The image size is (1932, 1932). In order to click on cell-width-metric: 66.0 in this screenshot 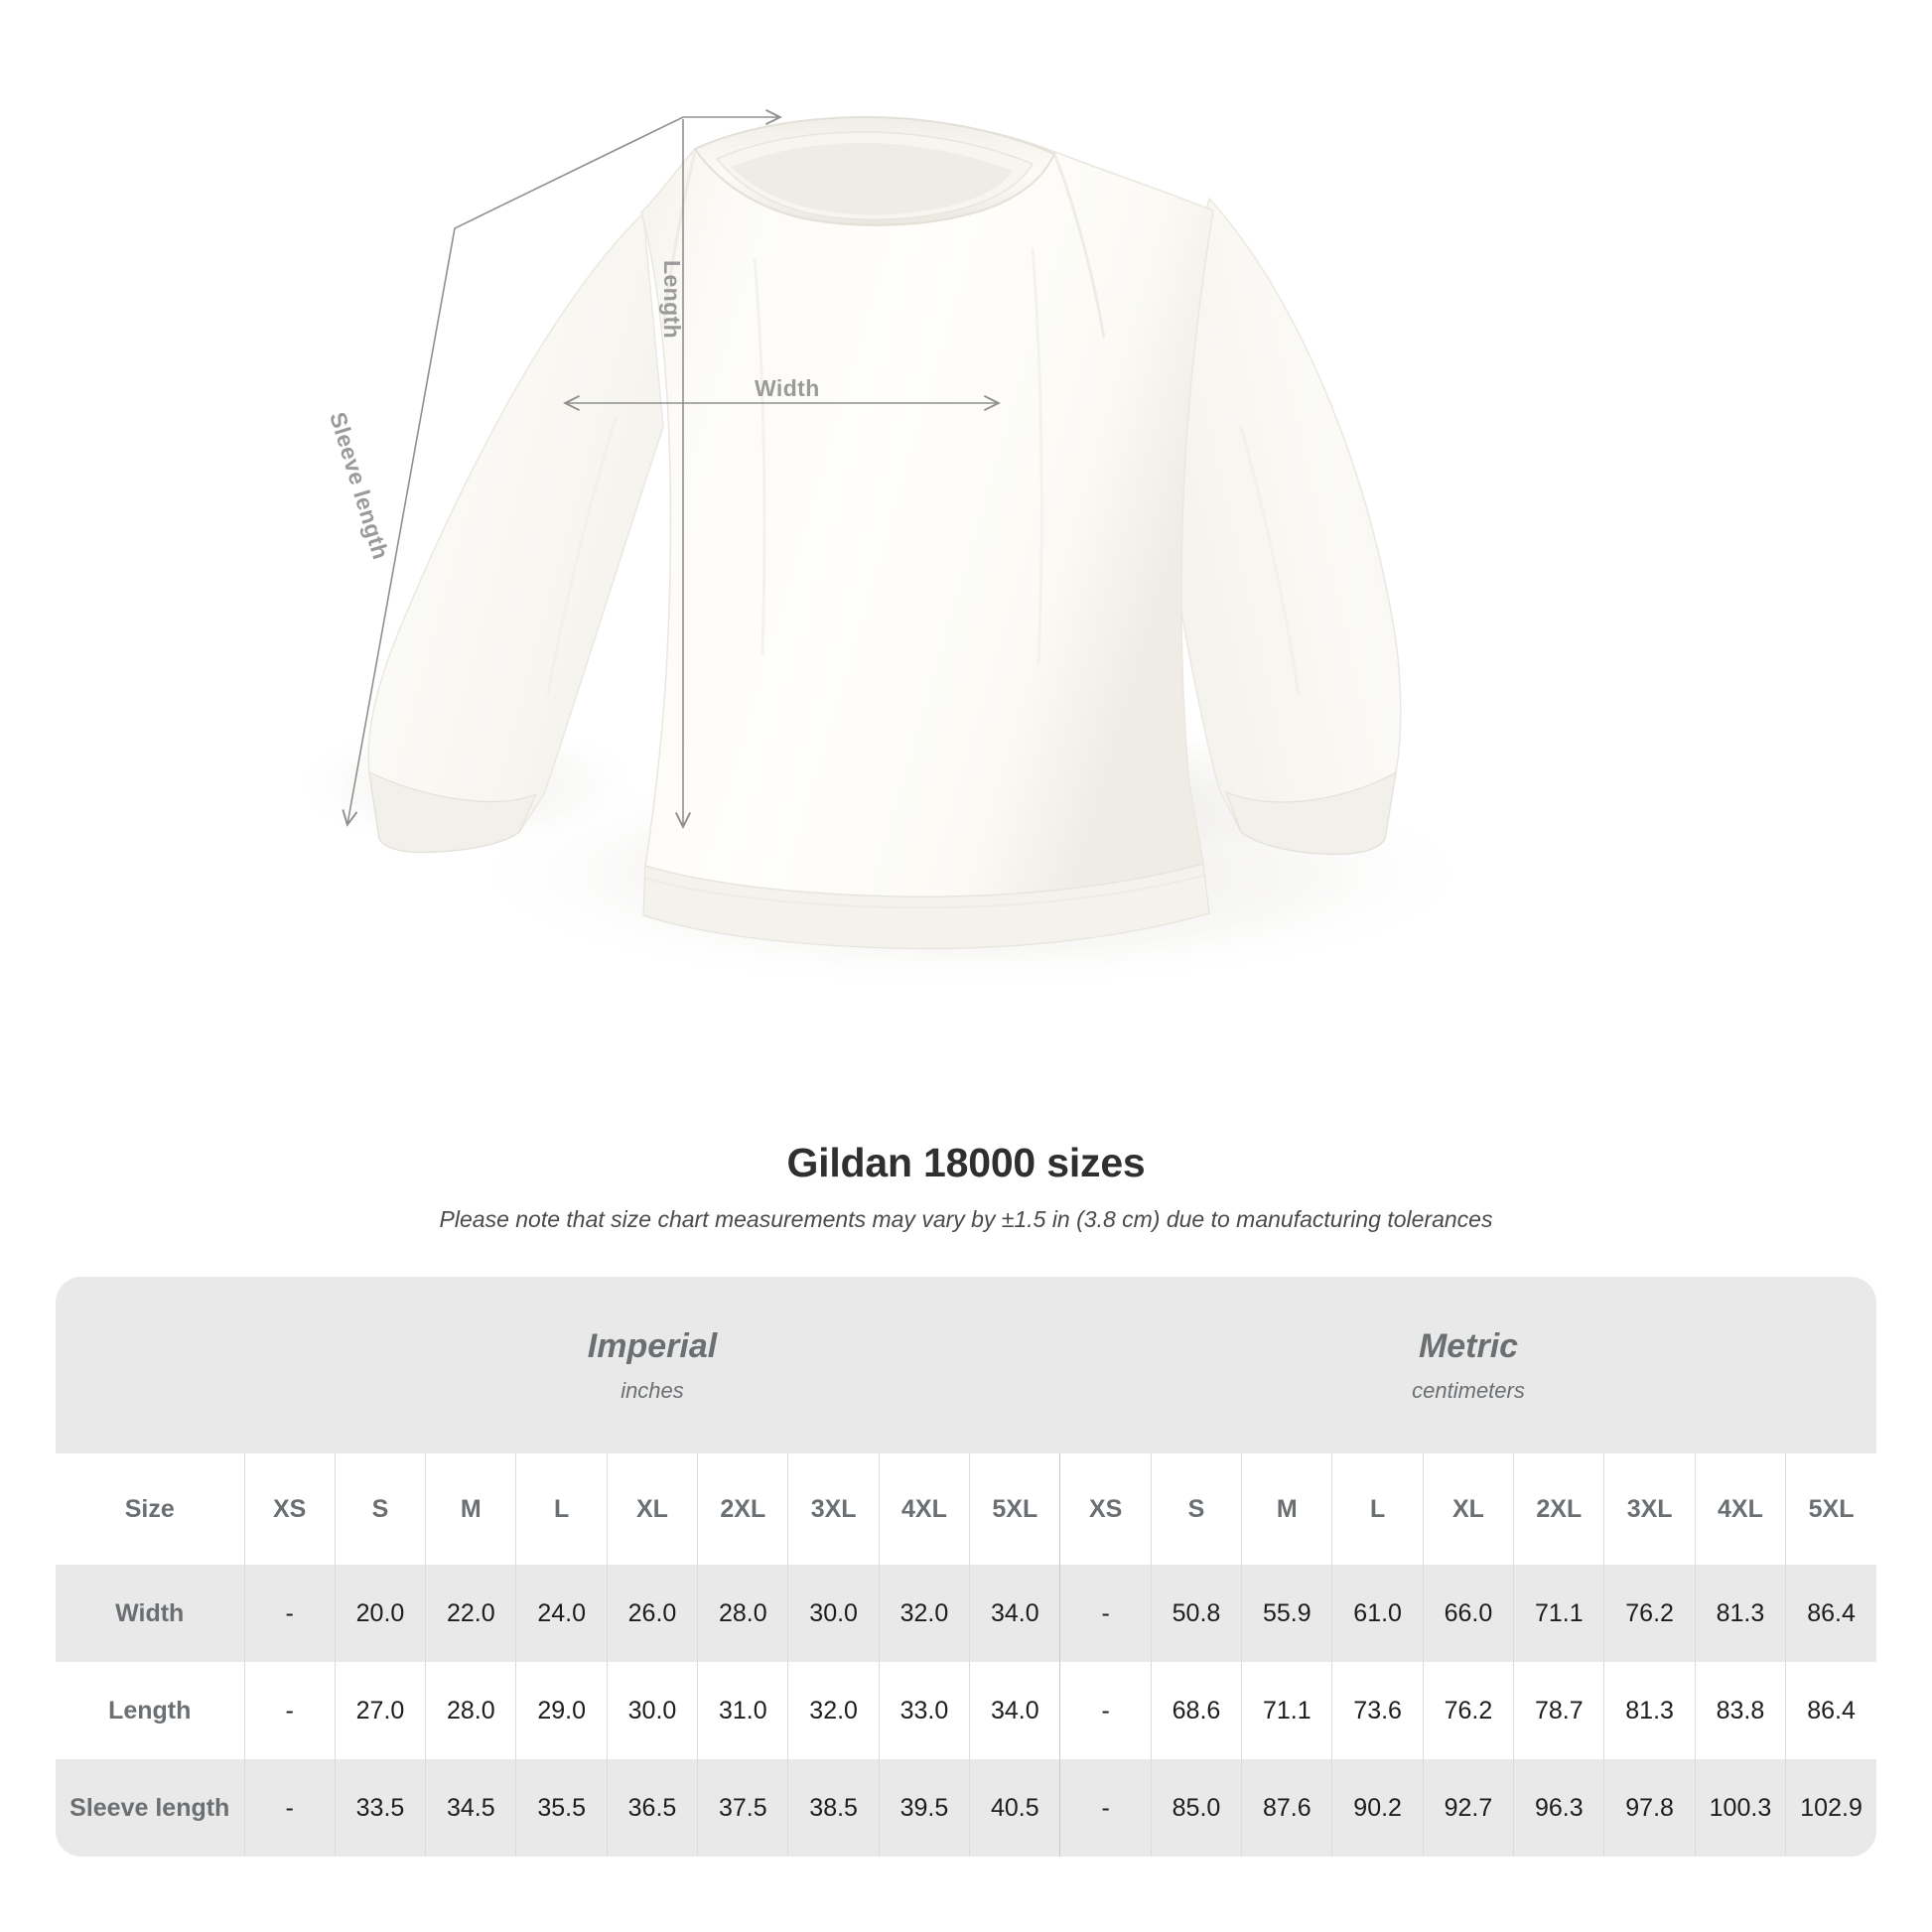, I will do `click(1468, 1613)`.